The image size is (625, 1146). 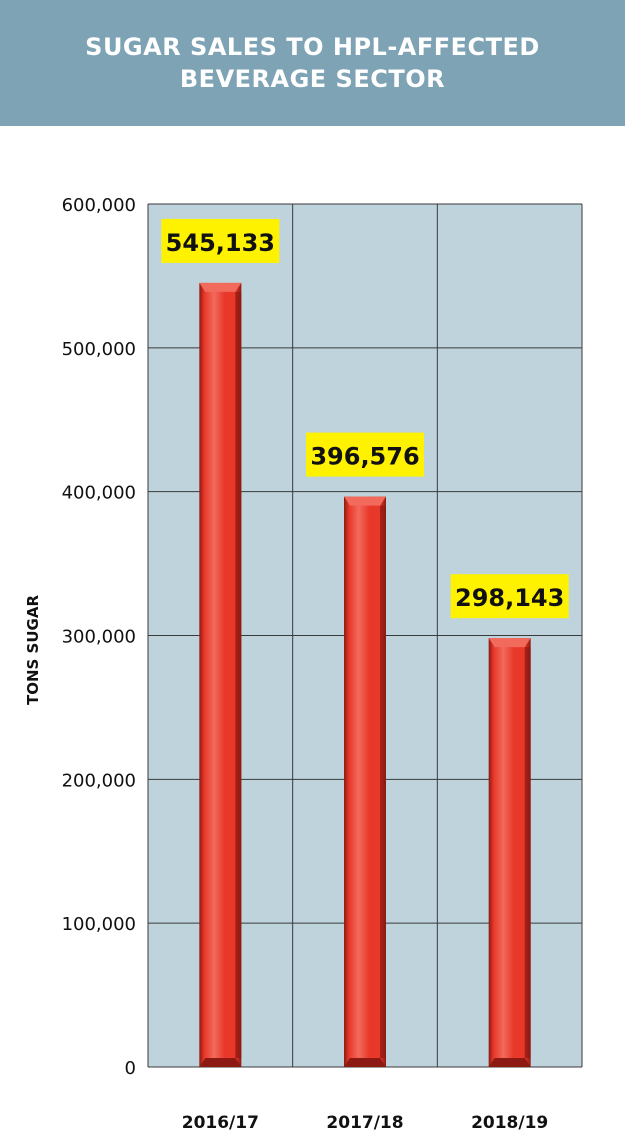 What do you see at coordinates (33, 650) in the screenshot?
I see `y-axis-label: TONS SUGAR` at bounding box center [33, 650].